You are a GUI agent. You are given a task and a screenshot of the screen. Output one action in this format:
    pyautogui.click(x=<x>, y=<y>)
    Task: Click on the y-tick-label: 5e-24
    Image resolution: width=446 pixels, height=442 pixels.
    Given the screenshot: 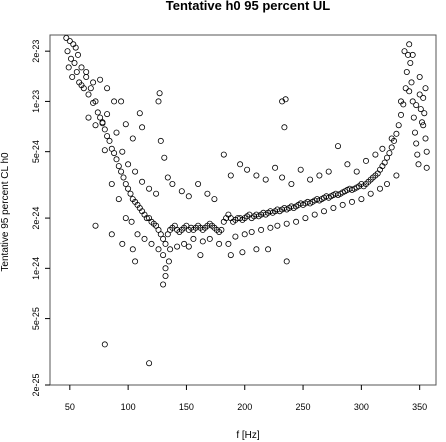 What is the action you would take?
    pyautogui.click(x=36, y=151)
    